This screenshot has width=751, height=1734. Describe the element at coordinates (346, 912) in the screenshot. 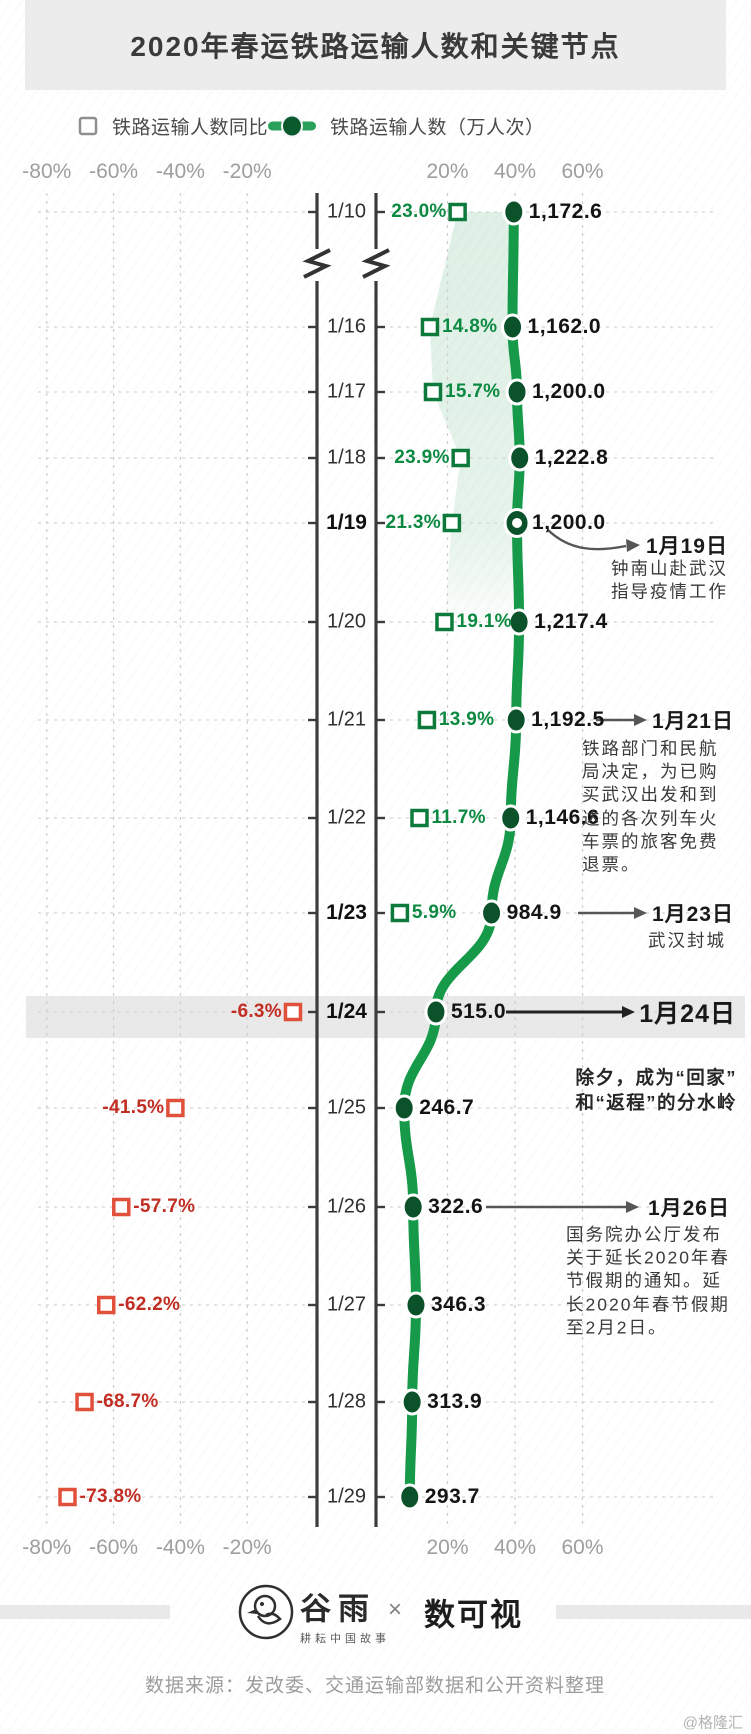

I see `date-label: 1/23` at that location.